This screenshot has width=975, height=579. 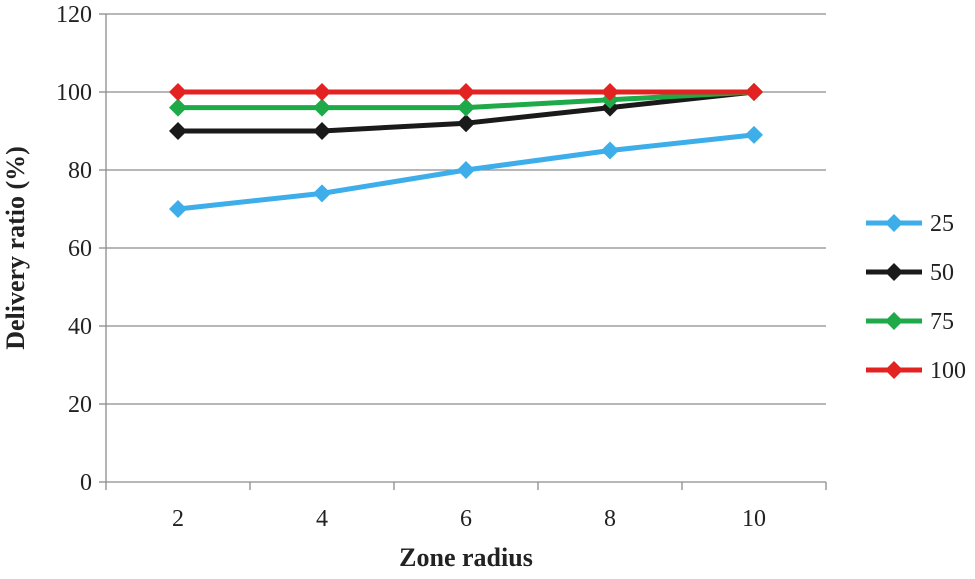 What do you see at coordinates (15, 248) in the screenshot?
I see `y-axis-title: Delivery ratio (%)` at bounding box center [15, 248].